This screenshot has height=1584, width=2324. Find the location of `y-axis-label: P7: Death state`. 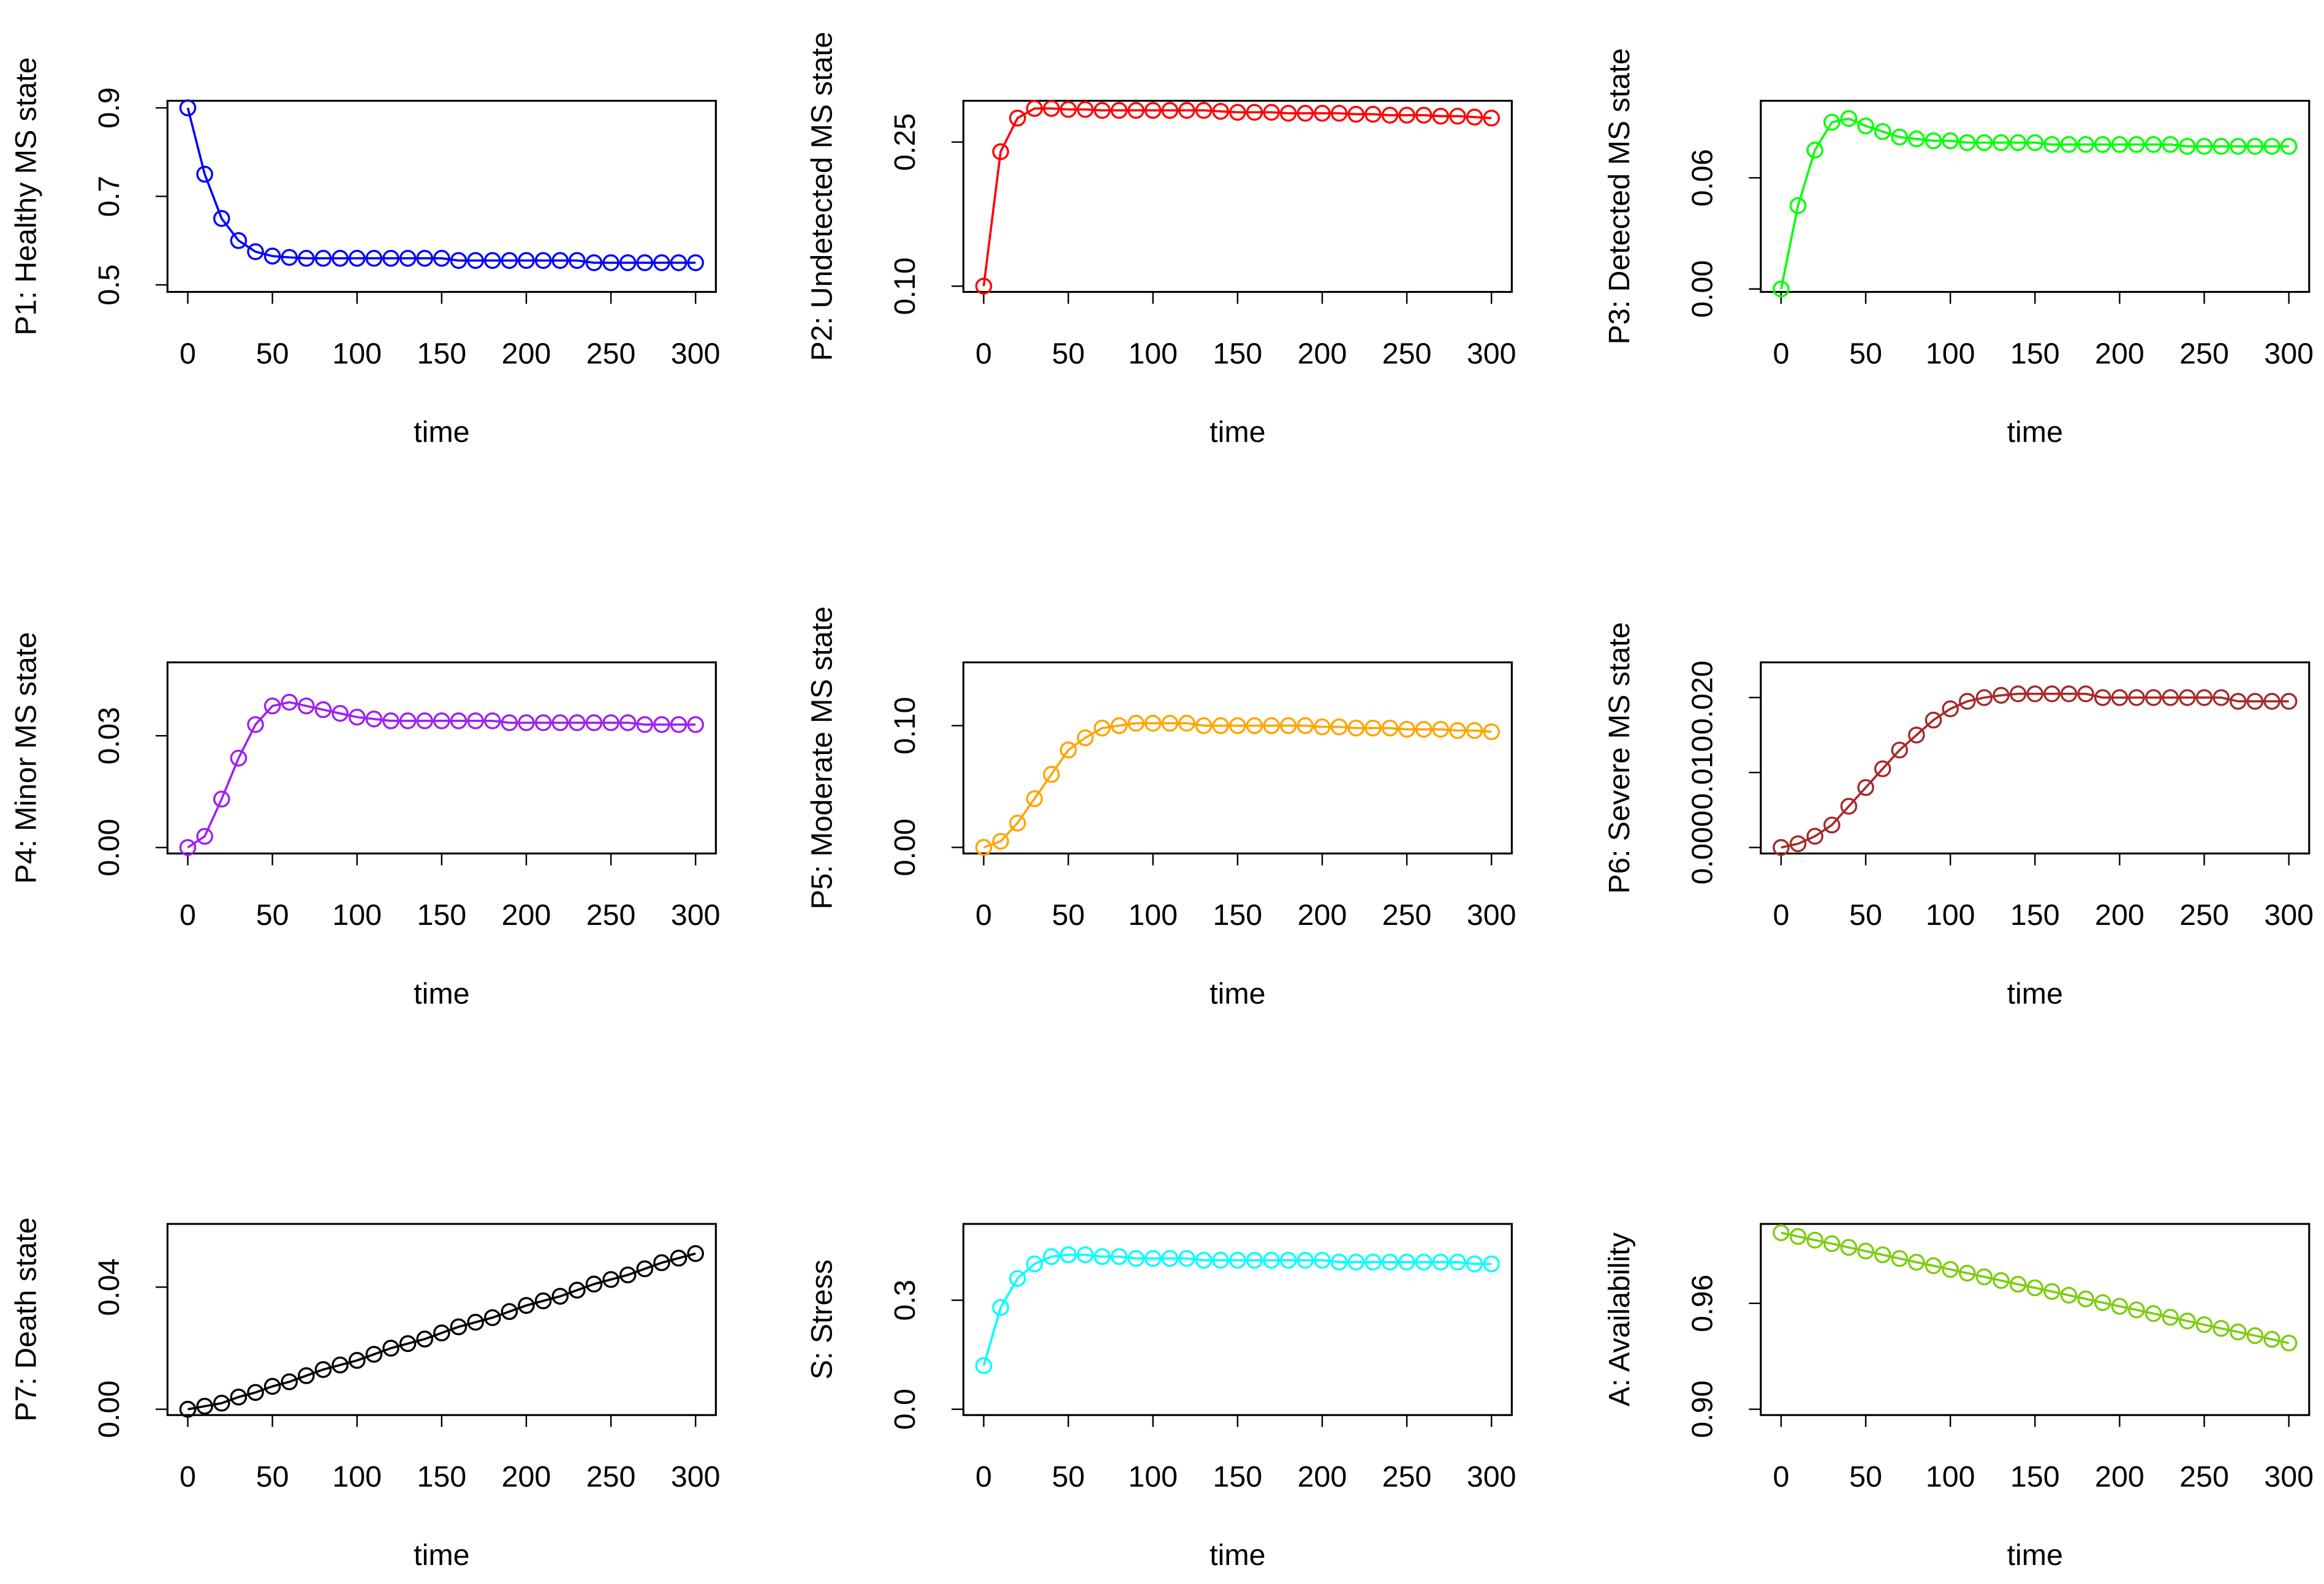

y-axis-label: P7: Death state is located at coordinates (26, 1319).